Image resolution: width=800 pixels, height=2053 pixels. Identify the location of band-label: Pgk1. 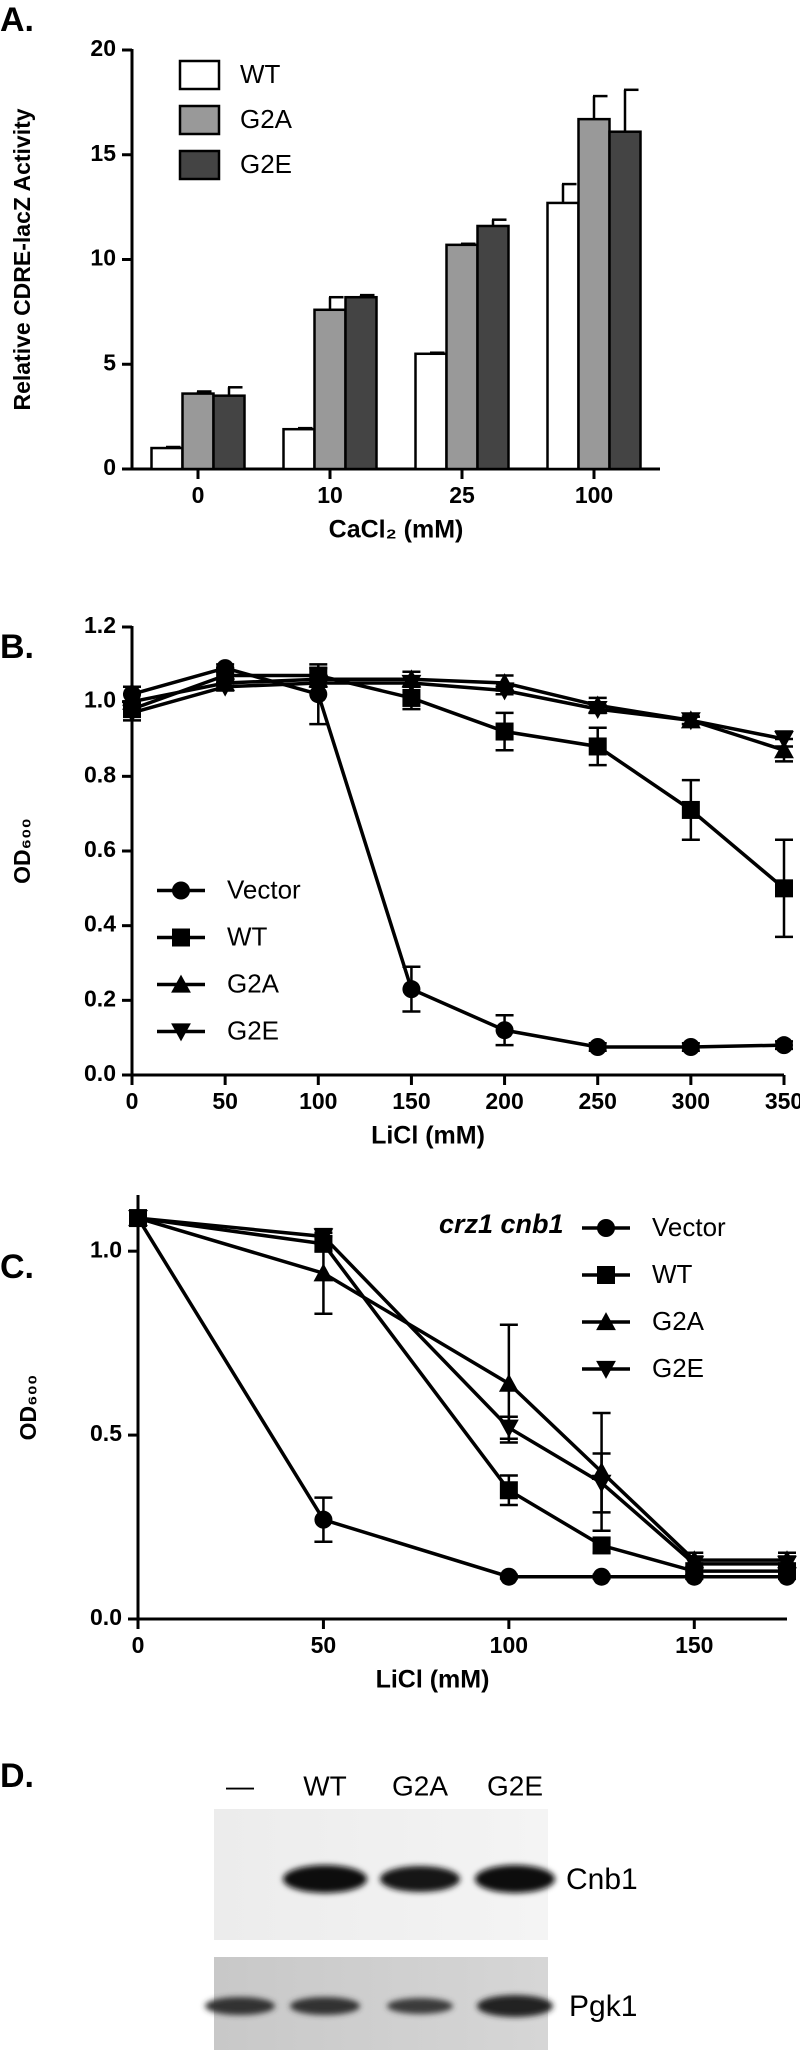
(603, 2006).